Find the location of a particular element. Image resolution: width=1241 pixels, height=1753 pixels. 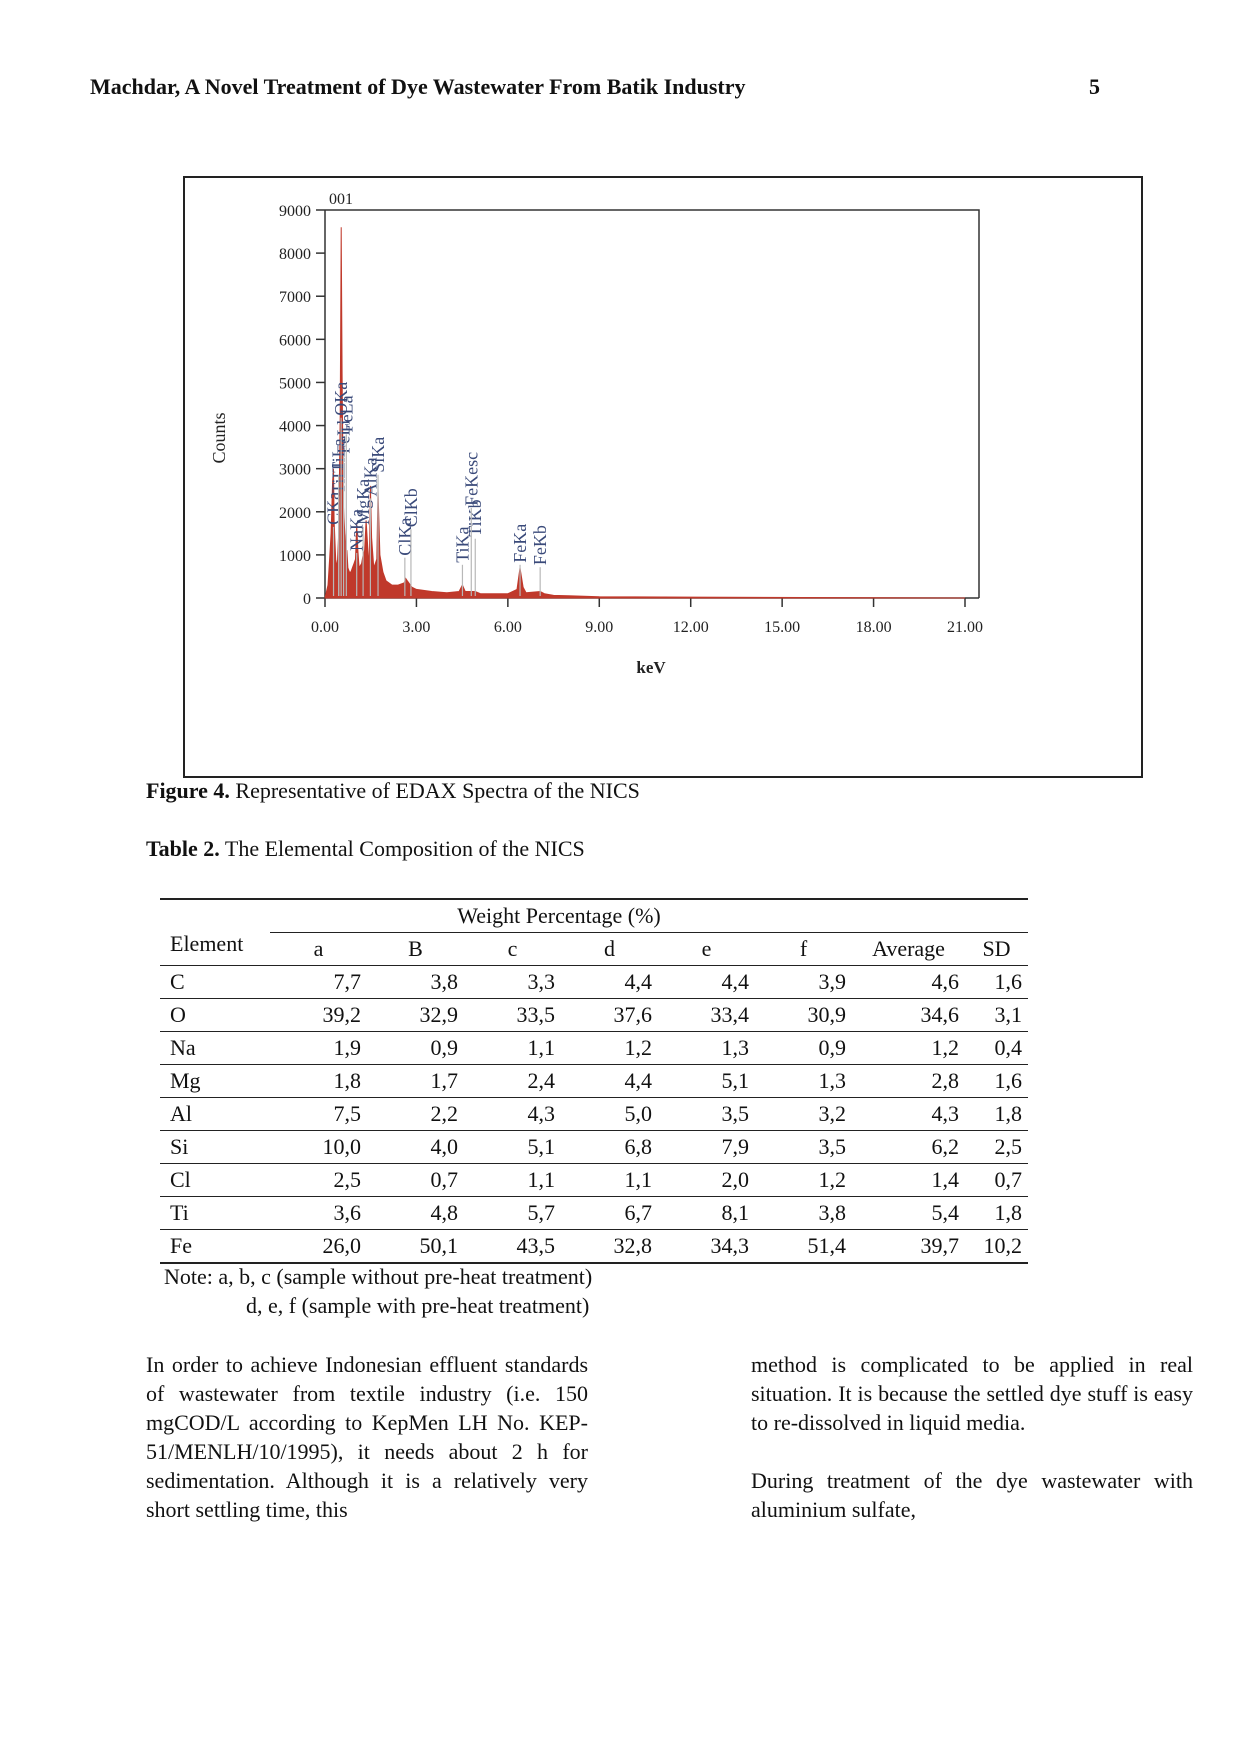

value-cell: 43,5 is located at coordinates (512, 1246).